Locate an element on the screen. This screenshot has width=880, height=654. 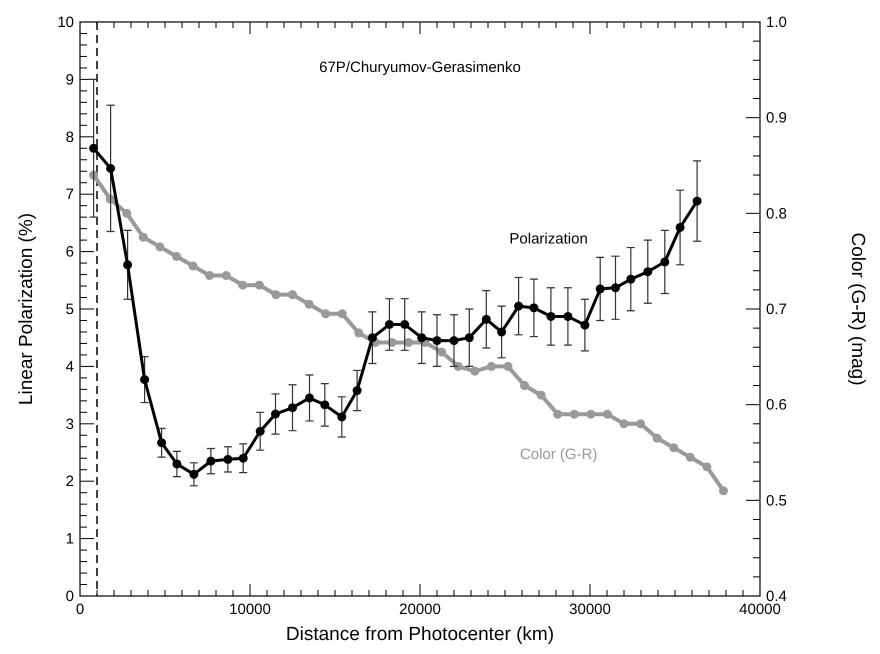
x-tick-label: 10000 is located at coordinates (250, 609).